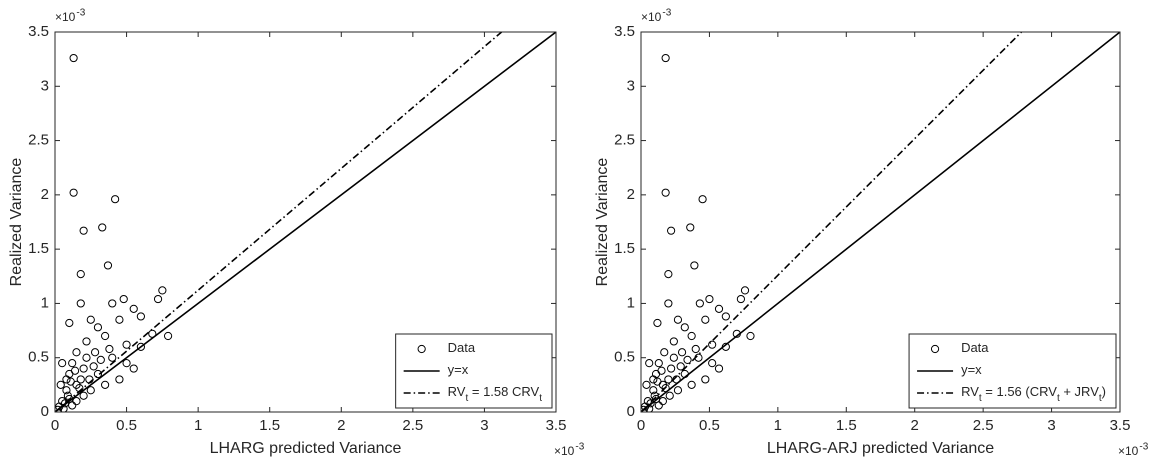  Describe the element at coordinates (971, 369) in the screenshot. I see `legend-label: y=x` at that location.